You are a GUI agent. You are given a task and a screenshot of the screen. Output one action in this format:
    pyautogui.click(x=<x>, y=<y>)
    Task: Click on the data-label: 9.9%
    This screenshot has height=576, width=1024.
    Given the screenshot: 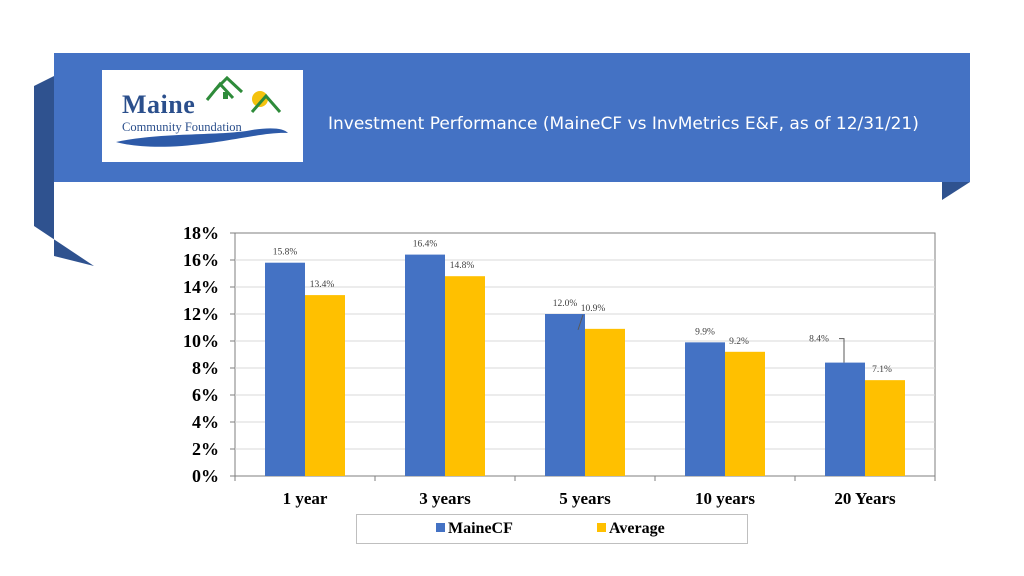 What is the action you would take?
    pyautogui.click(x=705, y=332)
    